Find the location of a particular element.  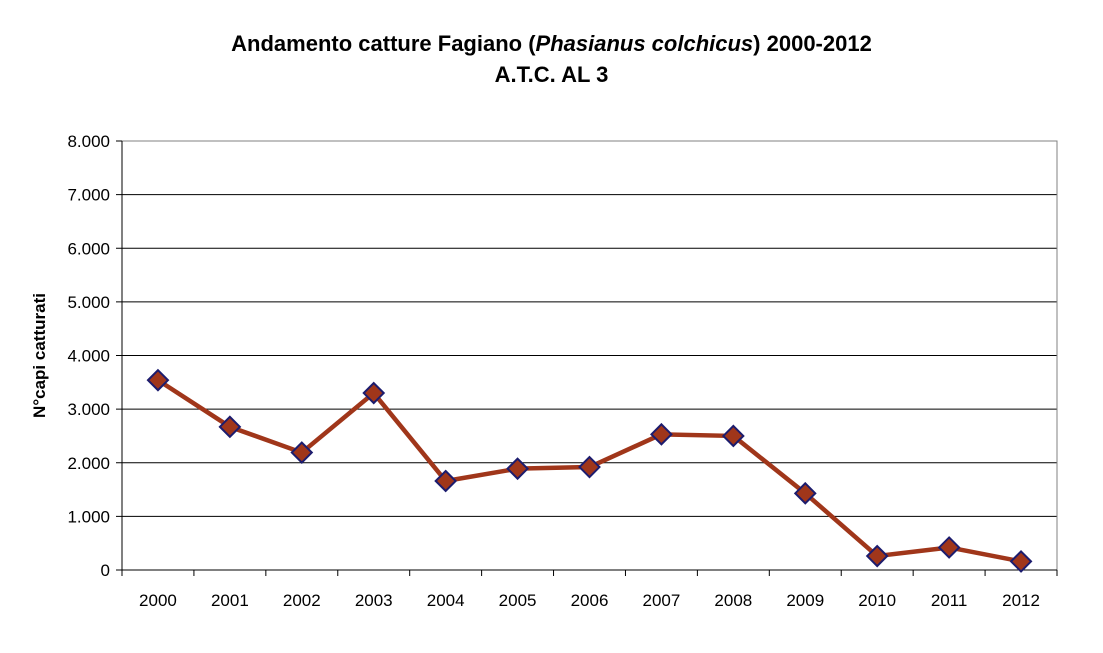

y-tick-label: 2.000 is located at coordinates (88, 463).